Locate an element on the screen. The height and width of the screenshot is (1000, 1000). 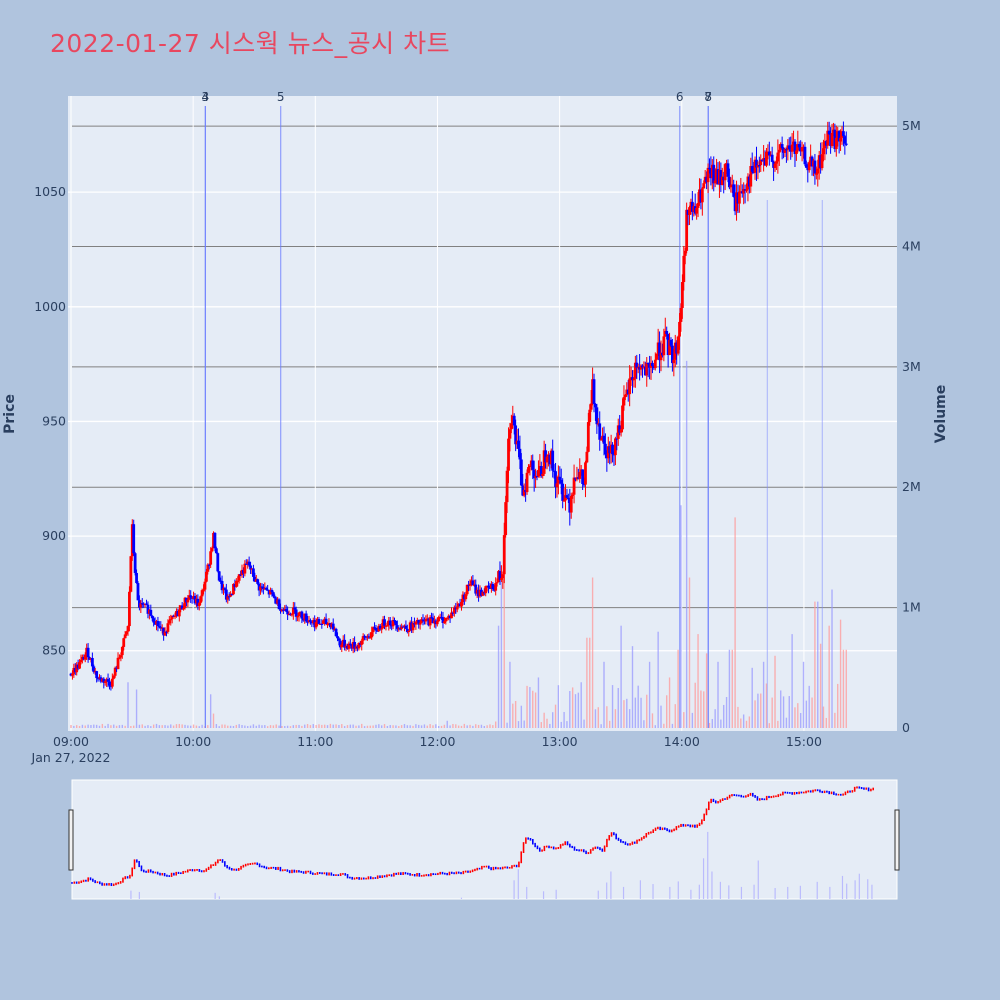
news-marker-label: 8 is located at coordinates (708, 97).